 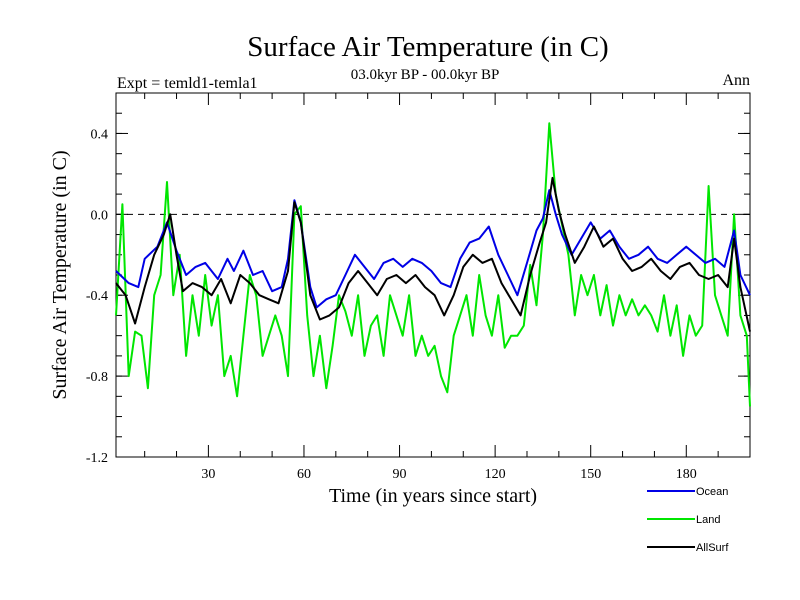 What do you see at coordinates (590, 474) in the screenshot?
I see `x-tick-label: 150` at bounding box center [590, 474].